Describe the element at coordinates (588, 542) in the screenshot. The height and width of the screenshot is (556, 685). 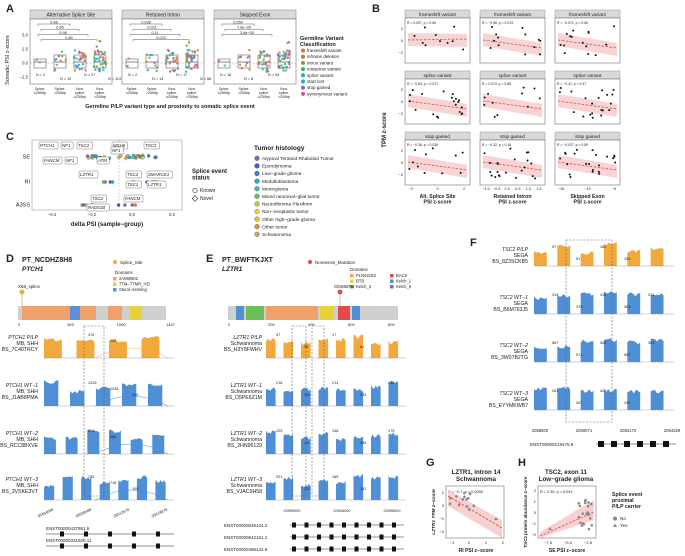
I see `xtick-label: −2.5` at that location.